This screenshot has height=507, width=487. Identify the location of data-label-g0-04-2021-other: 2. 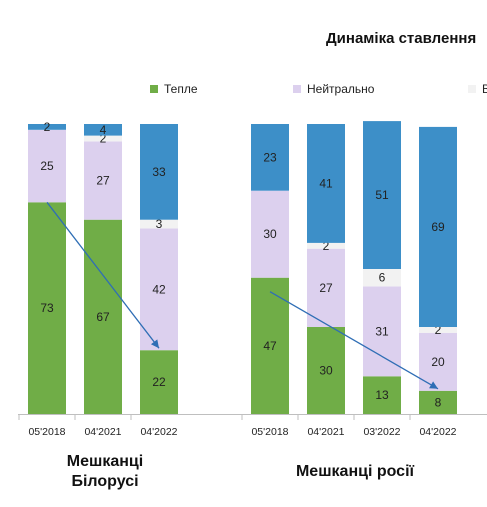
(103, 139).